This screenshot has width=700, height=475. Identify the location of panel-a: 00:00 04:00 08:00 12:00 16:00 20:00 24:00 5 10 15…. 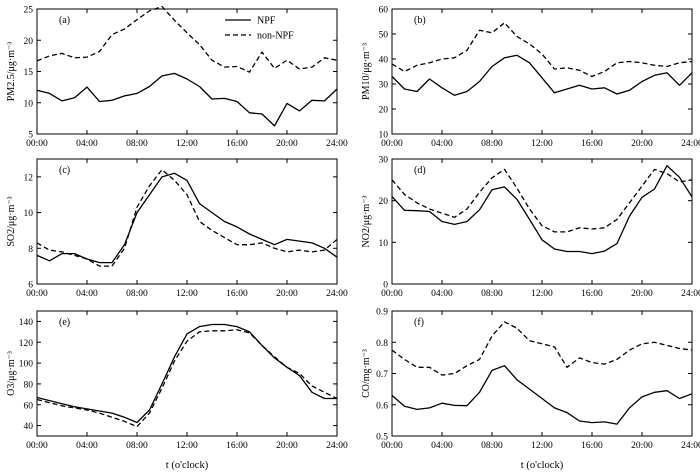
(177, 78).